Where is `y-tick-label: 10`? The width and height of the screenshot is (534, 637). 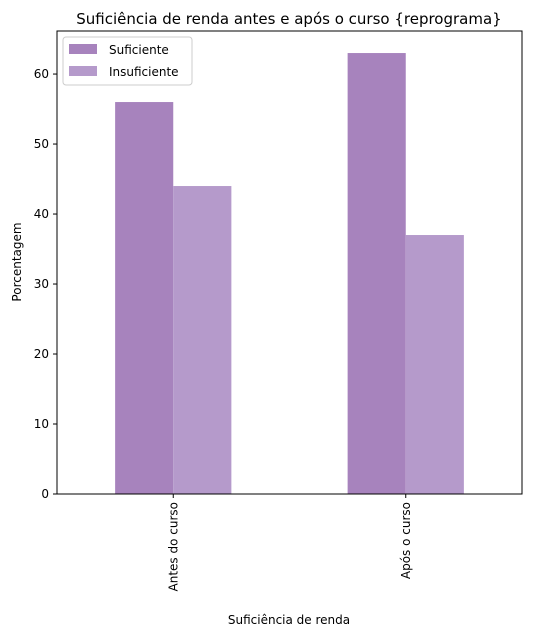
y-tick-label: 10 is located at coordinates (41, 424).